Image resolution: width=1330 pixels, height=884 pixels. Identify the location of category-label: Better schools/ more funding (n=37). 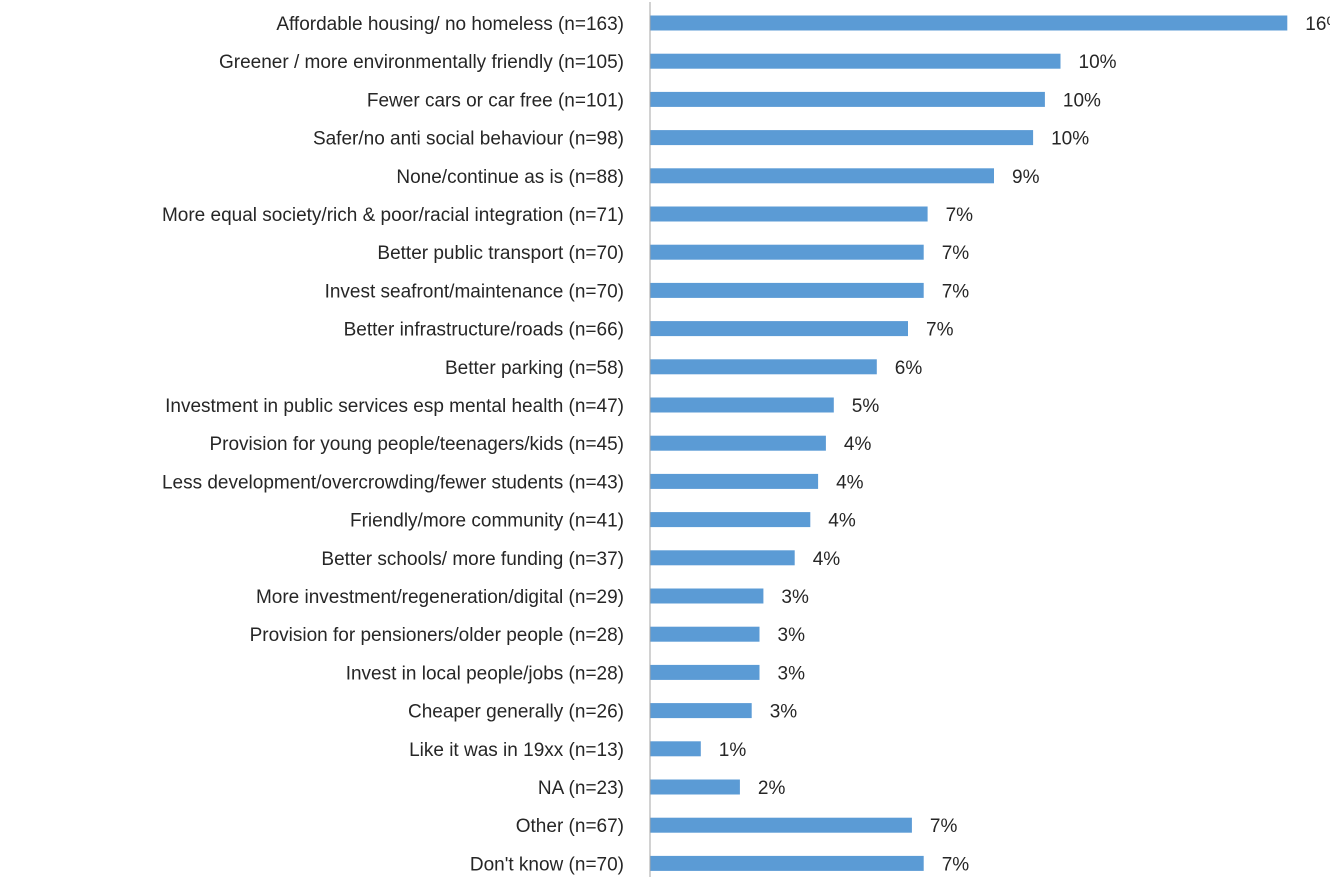
(472, 559).